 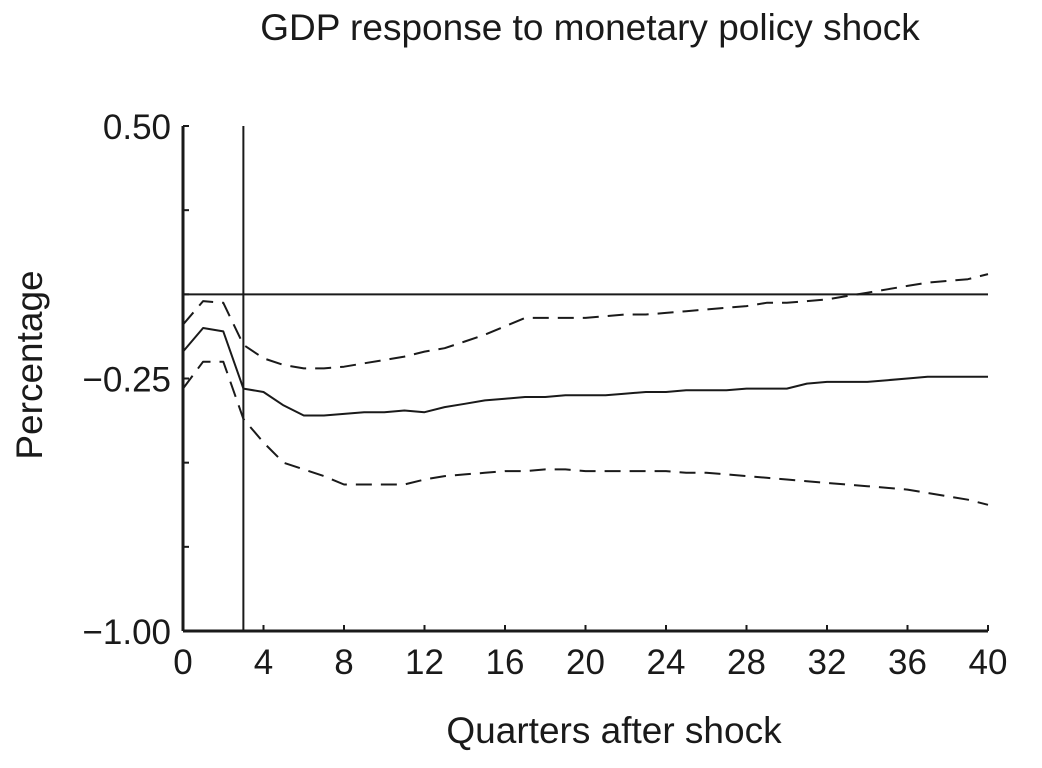 What do you see at coordinates (666, 662) in the screenshot?
I see `x-tick-label: 24` at bounding box center [666, 662].